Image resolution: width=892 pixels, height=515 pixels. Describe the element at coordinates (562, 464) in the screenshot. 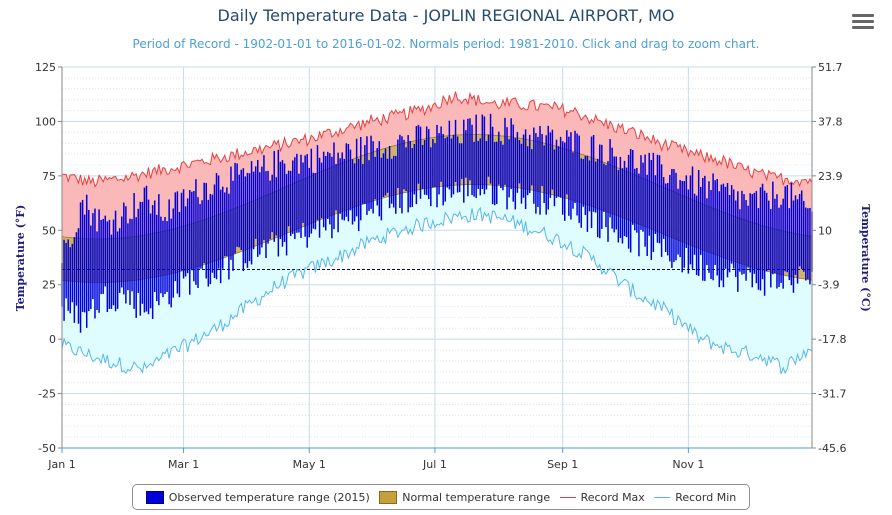

I see `x-tick-label: Sep 1` at that location.